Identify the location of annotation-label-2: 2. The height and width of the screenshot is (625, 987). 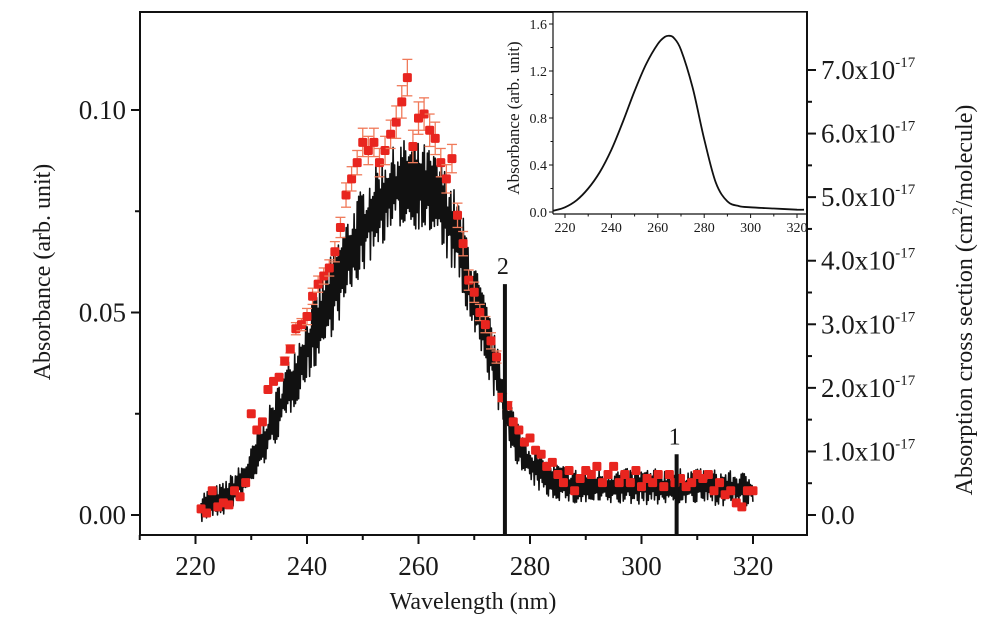
(503, 267).